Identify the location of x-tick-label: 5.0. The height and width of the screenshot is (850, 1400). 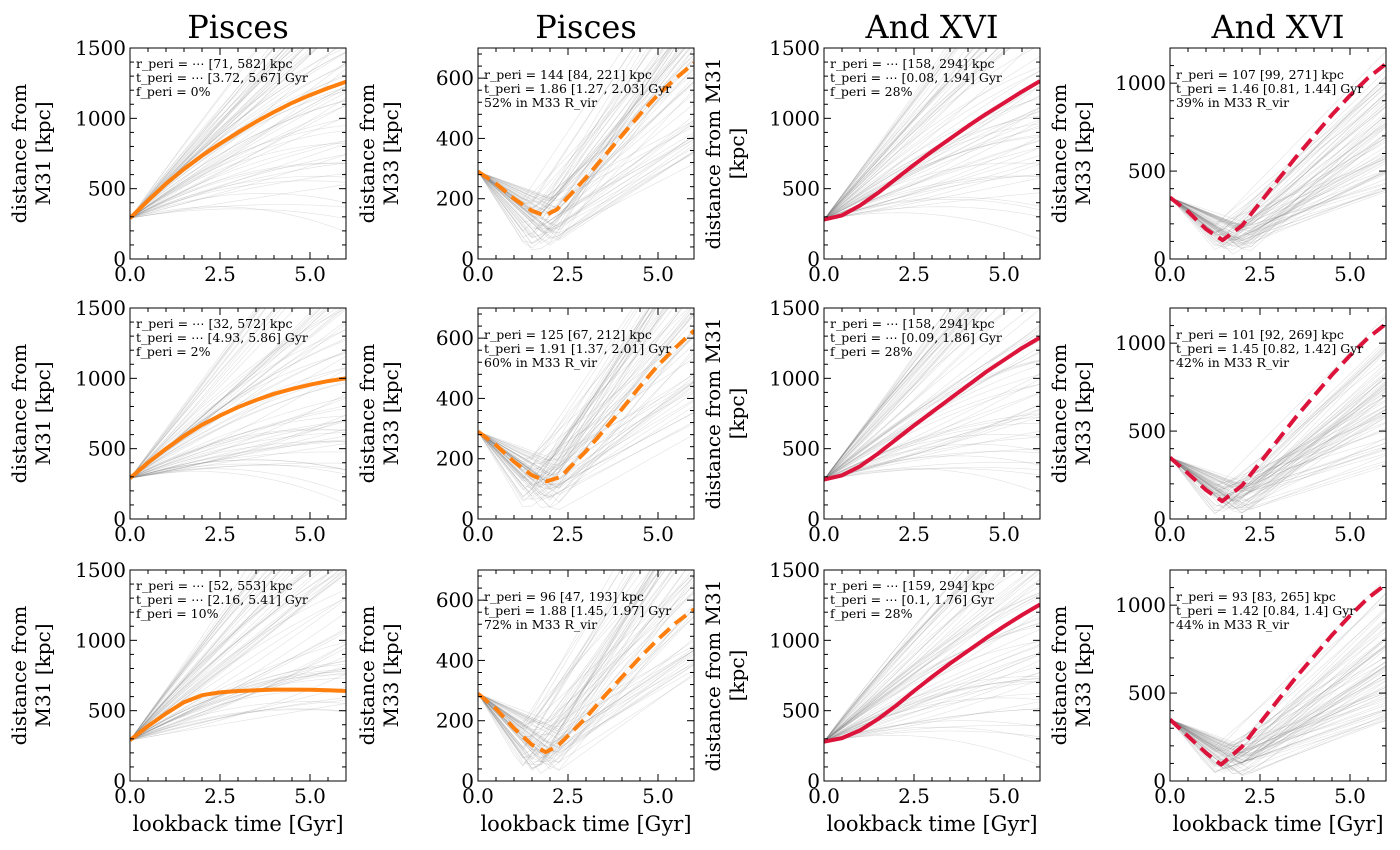
(1350, 534).